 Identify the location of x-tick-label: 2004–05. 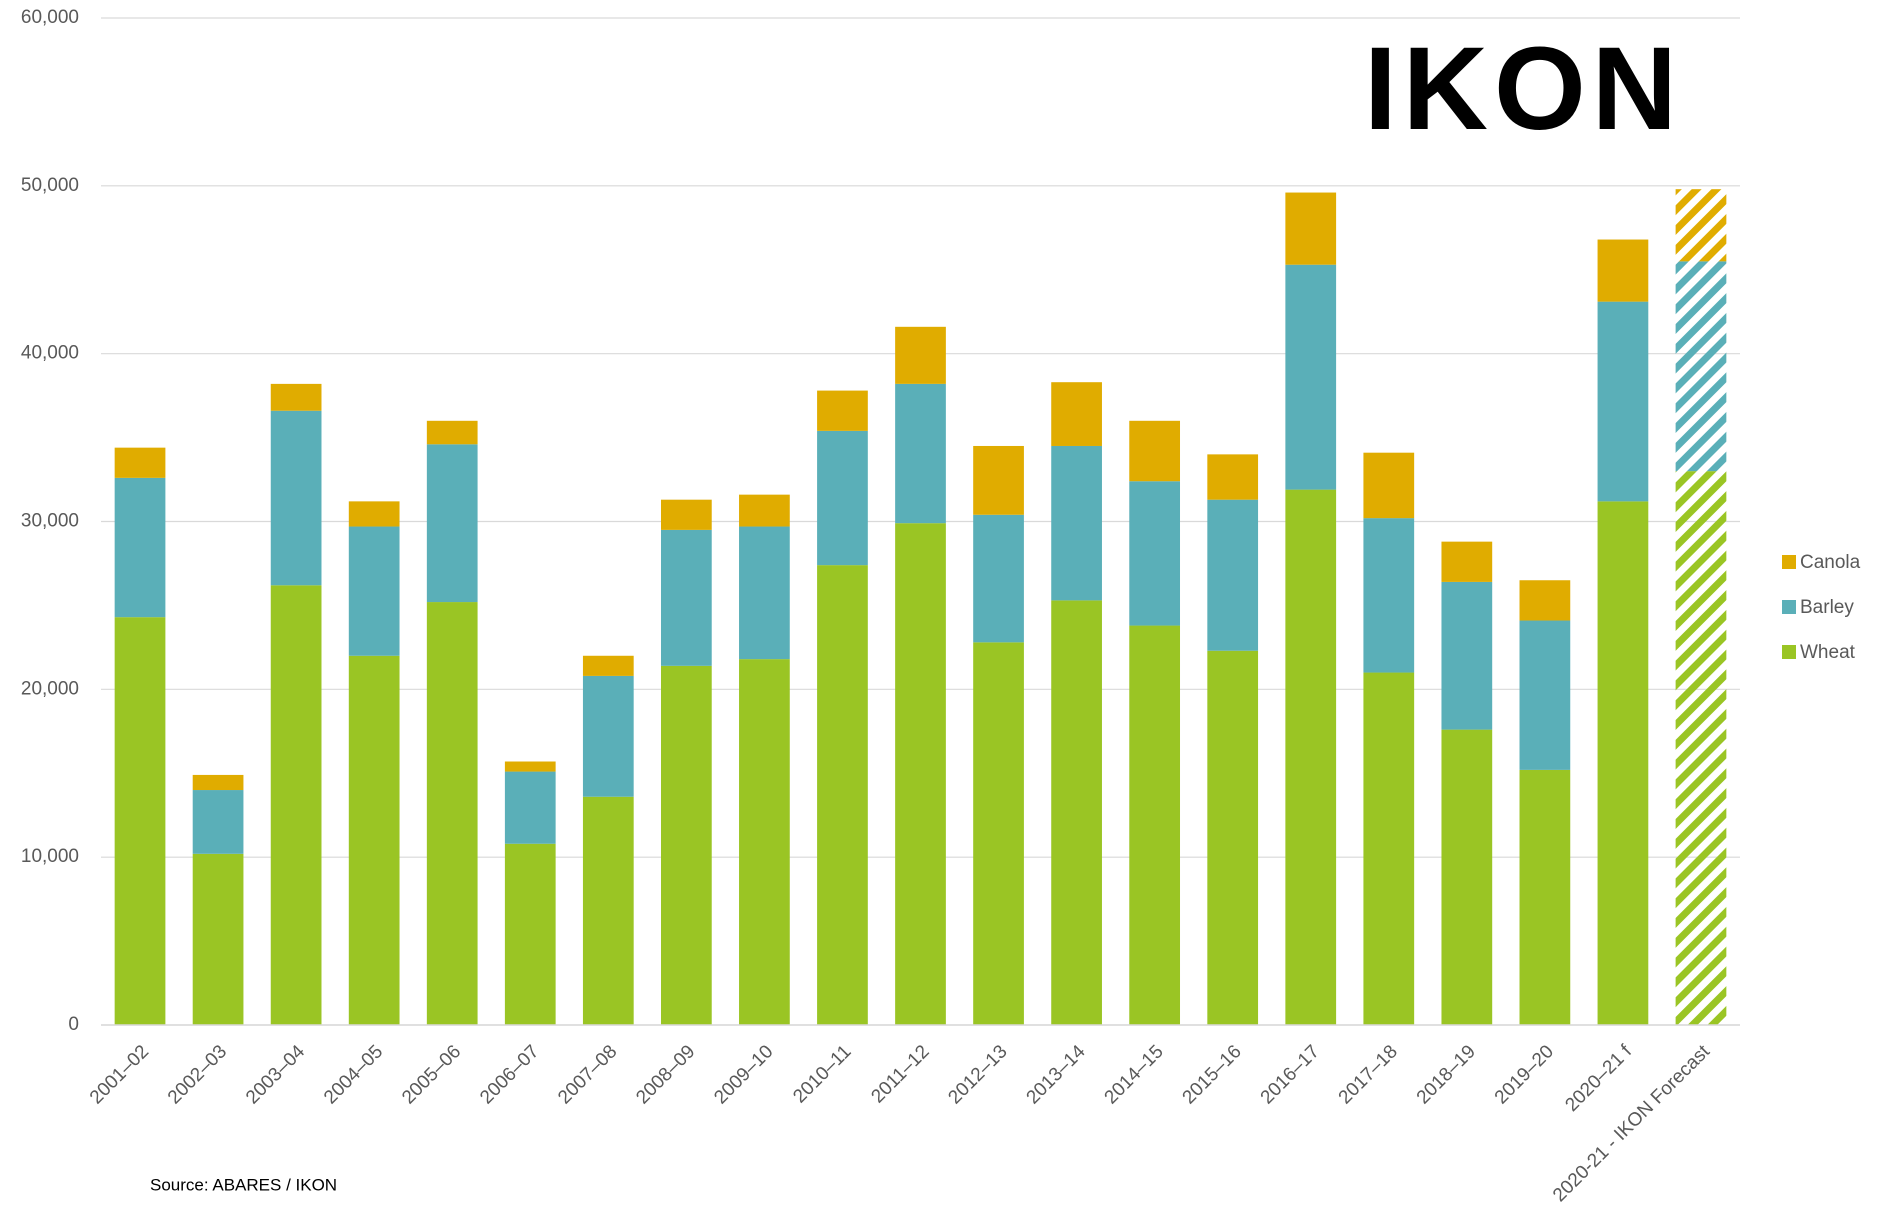
(353, 1074).